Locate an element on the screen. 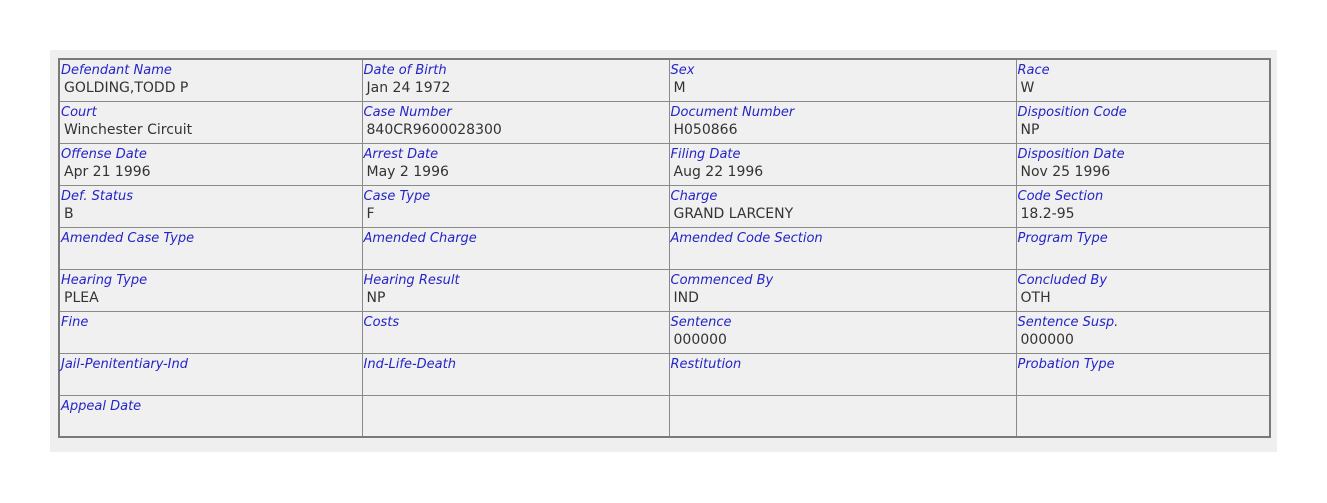 This screenshot has width=1327, height=503. field-cell: Race W is located at coordinates (1143, 80).